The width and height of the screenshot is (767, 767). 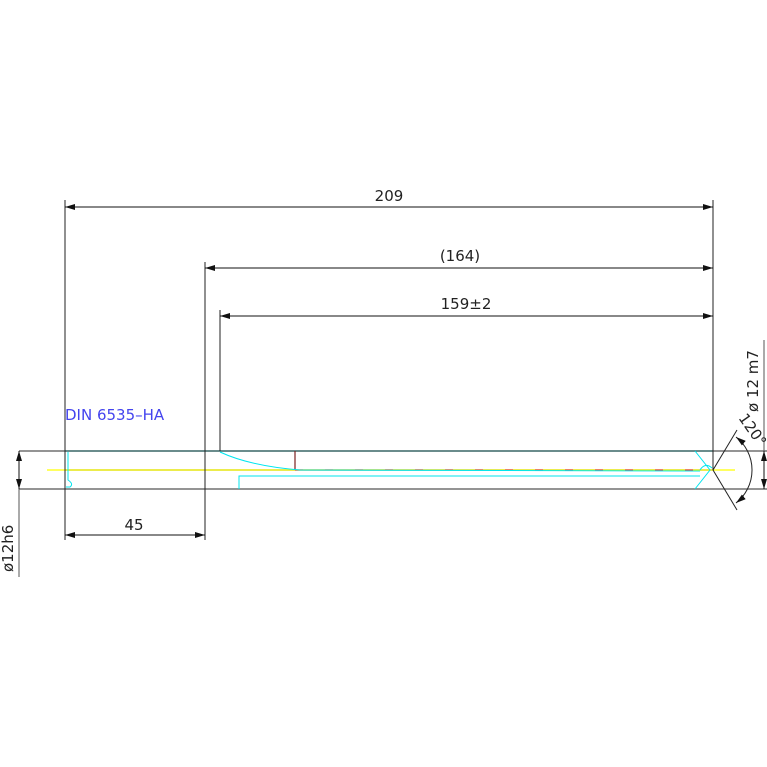 I want to click on overall-length-label: 209, so click(x=389, y=196).